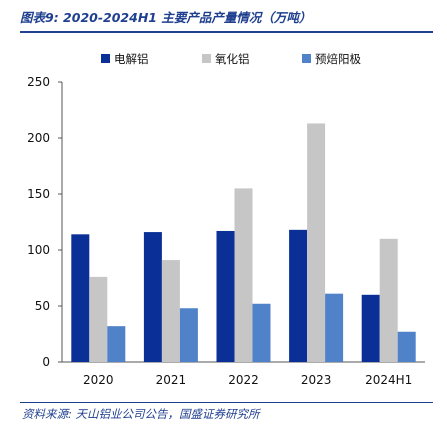 This screenshot has width=447, height=425. What do you see at coordinates (42, 306) in the screenshot?
I see `y-tick-label: 50` at bounding box center [42, 306].